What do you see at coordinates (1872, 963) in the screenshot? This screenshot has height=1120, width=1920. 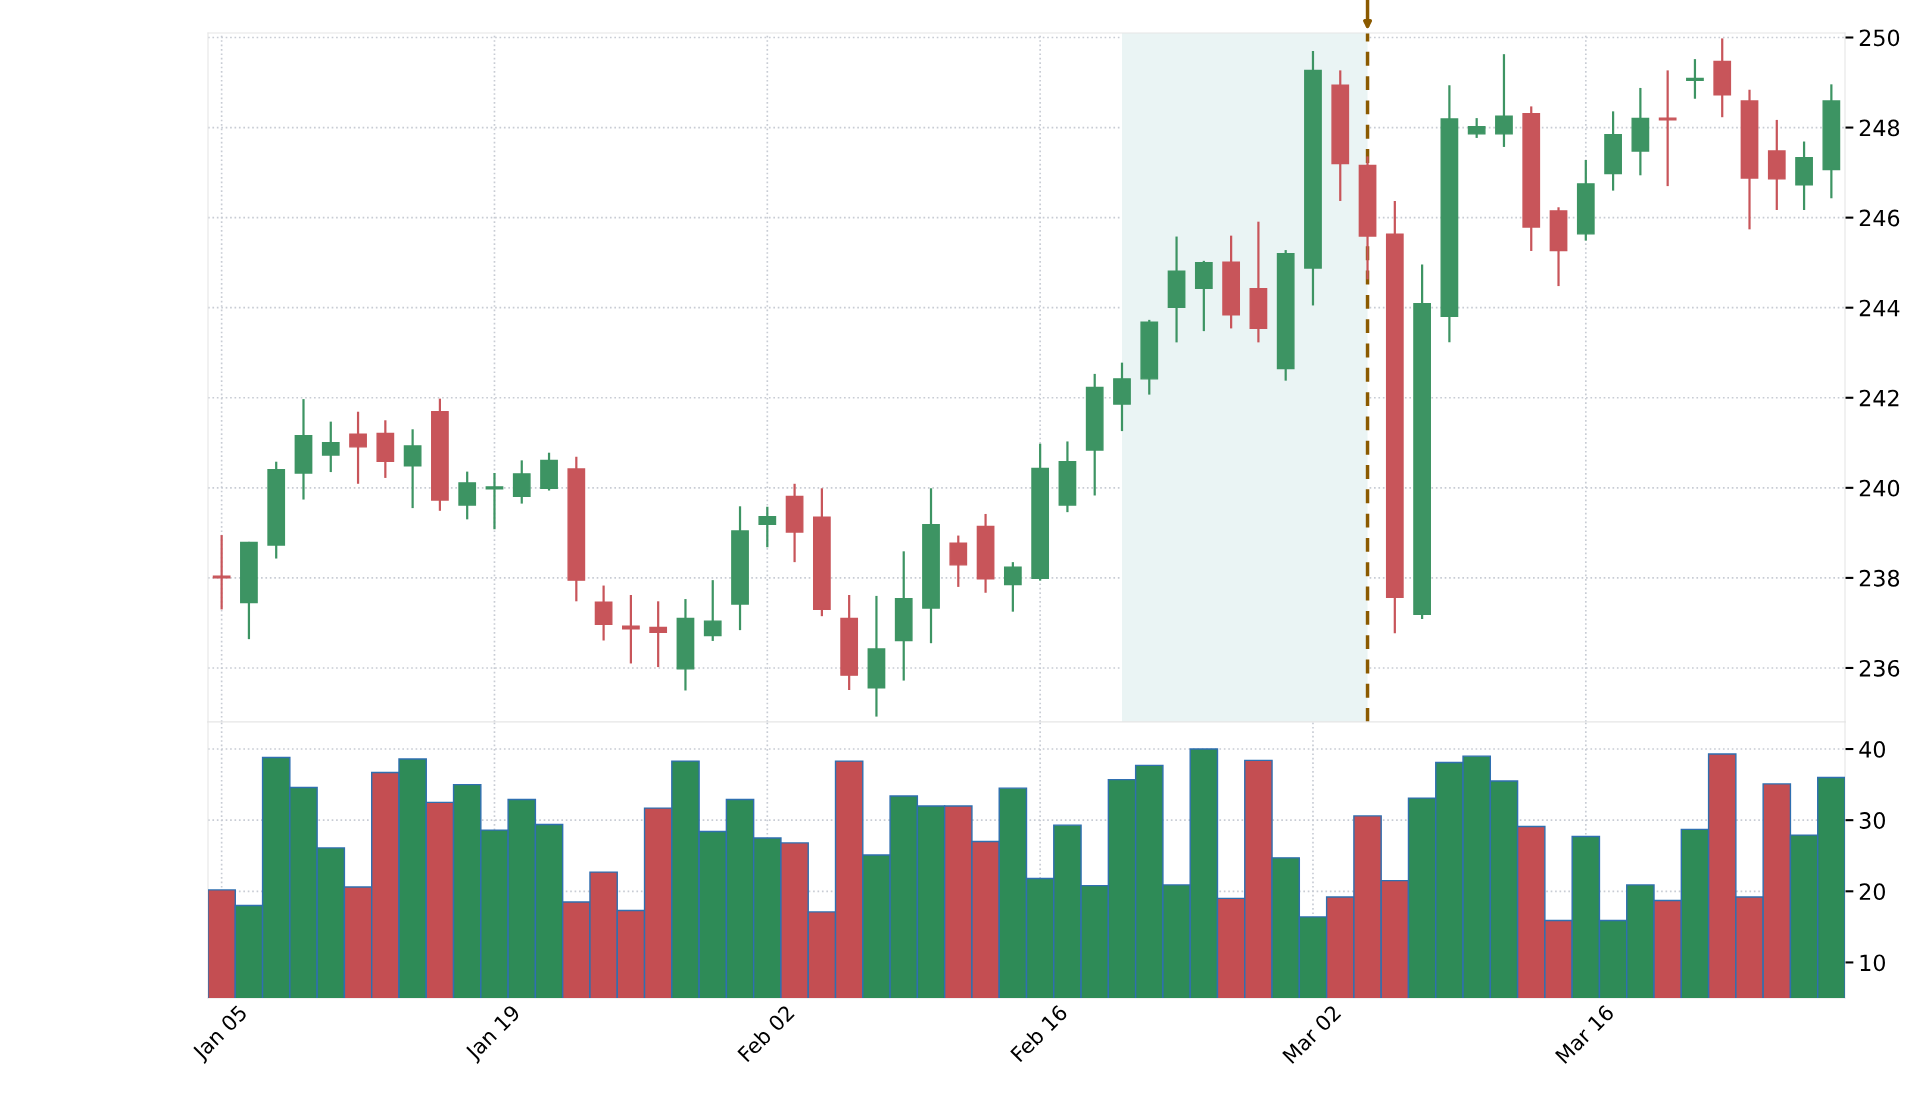 I see `y-tick-label: 10` at bounding box center [1872, 963].